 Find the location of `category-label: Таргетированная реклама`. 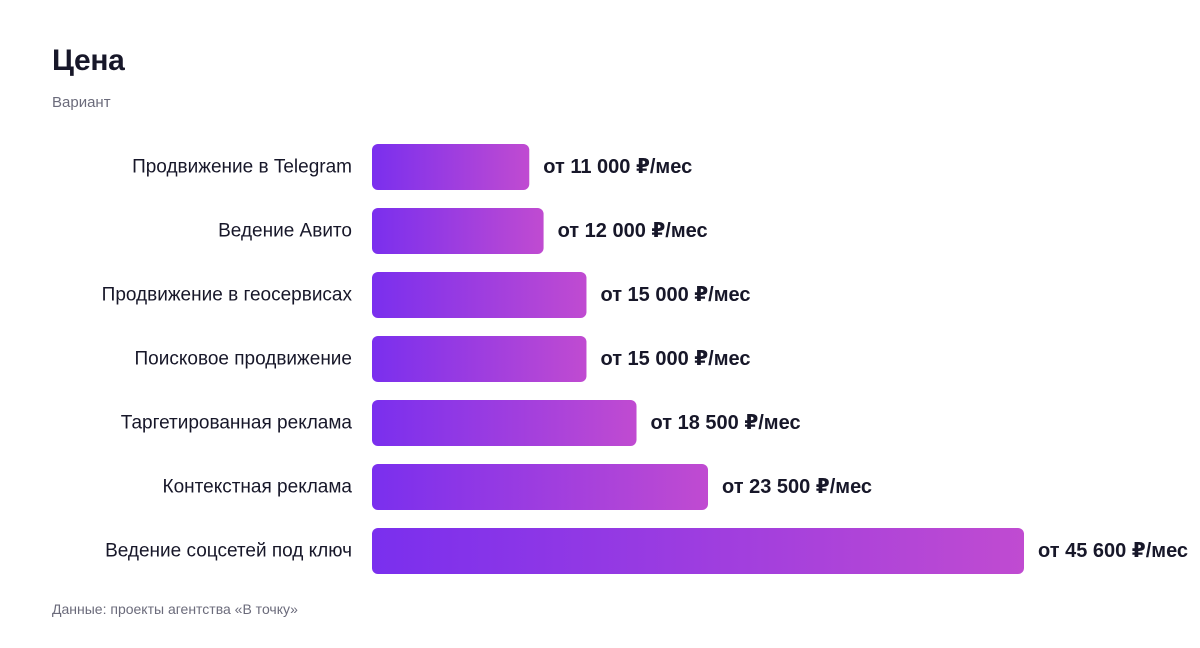

category-label: Таргетированная реклама is located at coordinates (237, 423).